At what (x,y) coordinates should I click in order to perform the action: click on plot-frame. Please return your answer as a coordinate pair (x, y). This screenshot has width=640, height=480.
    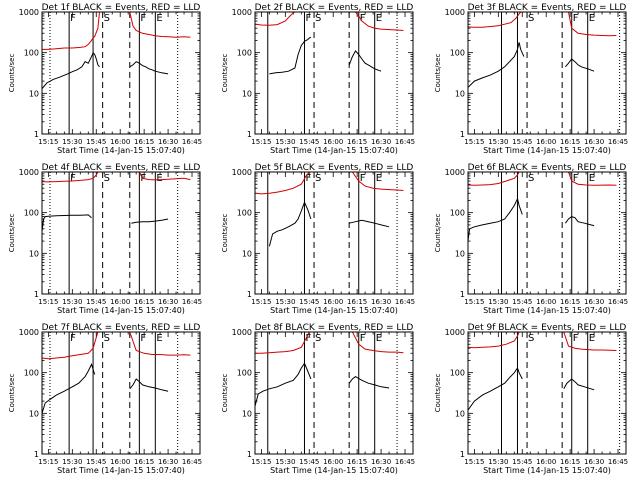
    Looking at the image, I should click on (547, 73).